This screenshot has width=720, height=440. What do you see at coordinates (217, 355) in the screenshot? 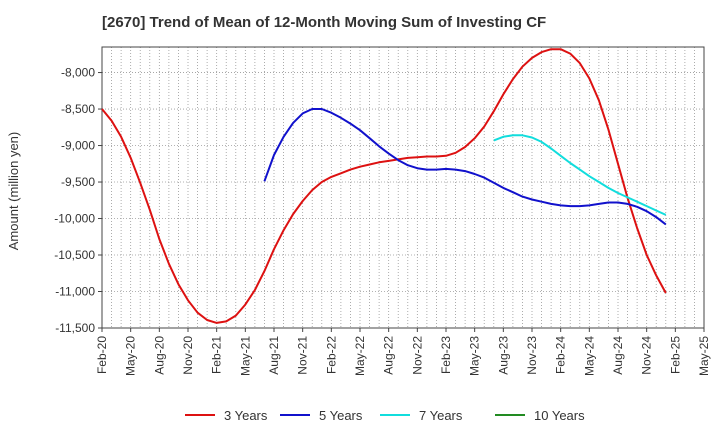
I see `x-tick-label: Feb-21` at bounding box center [217, 355].